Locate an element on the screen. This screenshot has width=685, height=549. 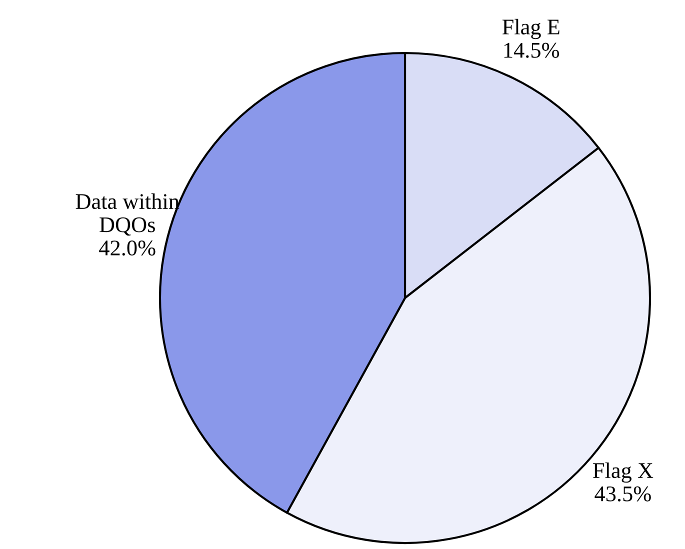
slice-label: Flag E is located at coordinates (531, 29).